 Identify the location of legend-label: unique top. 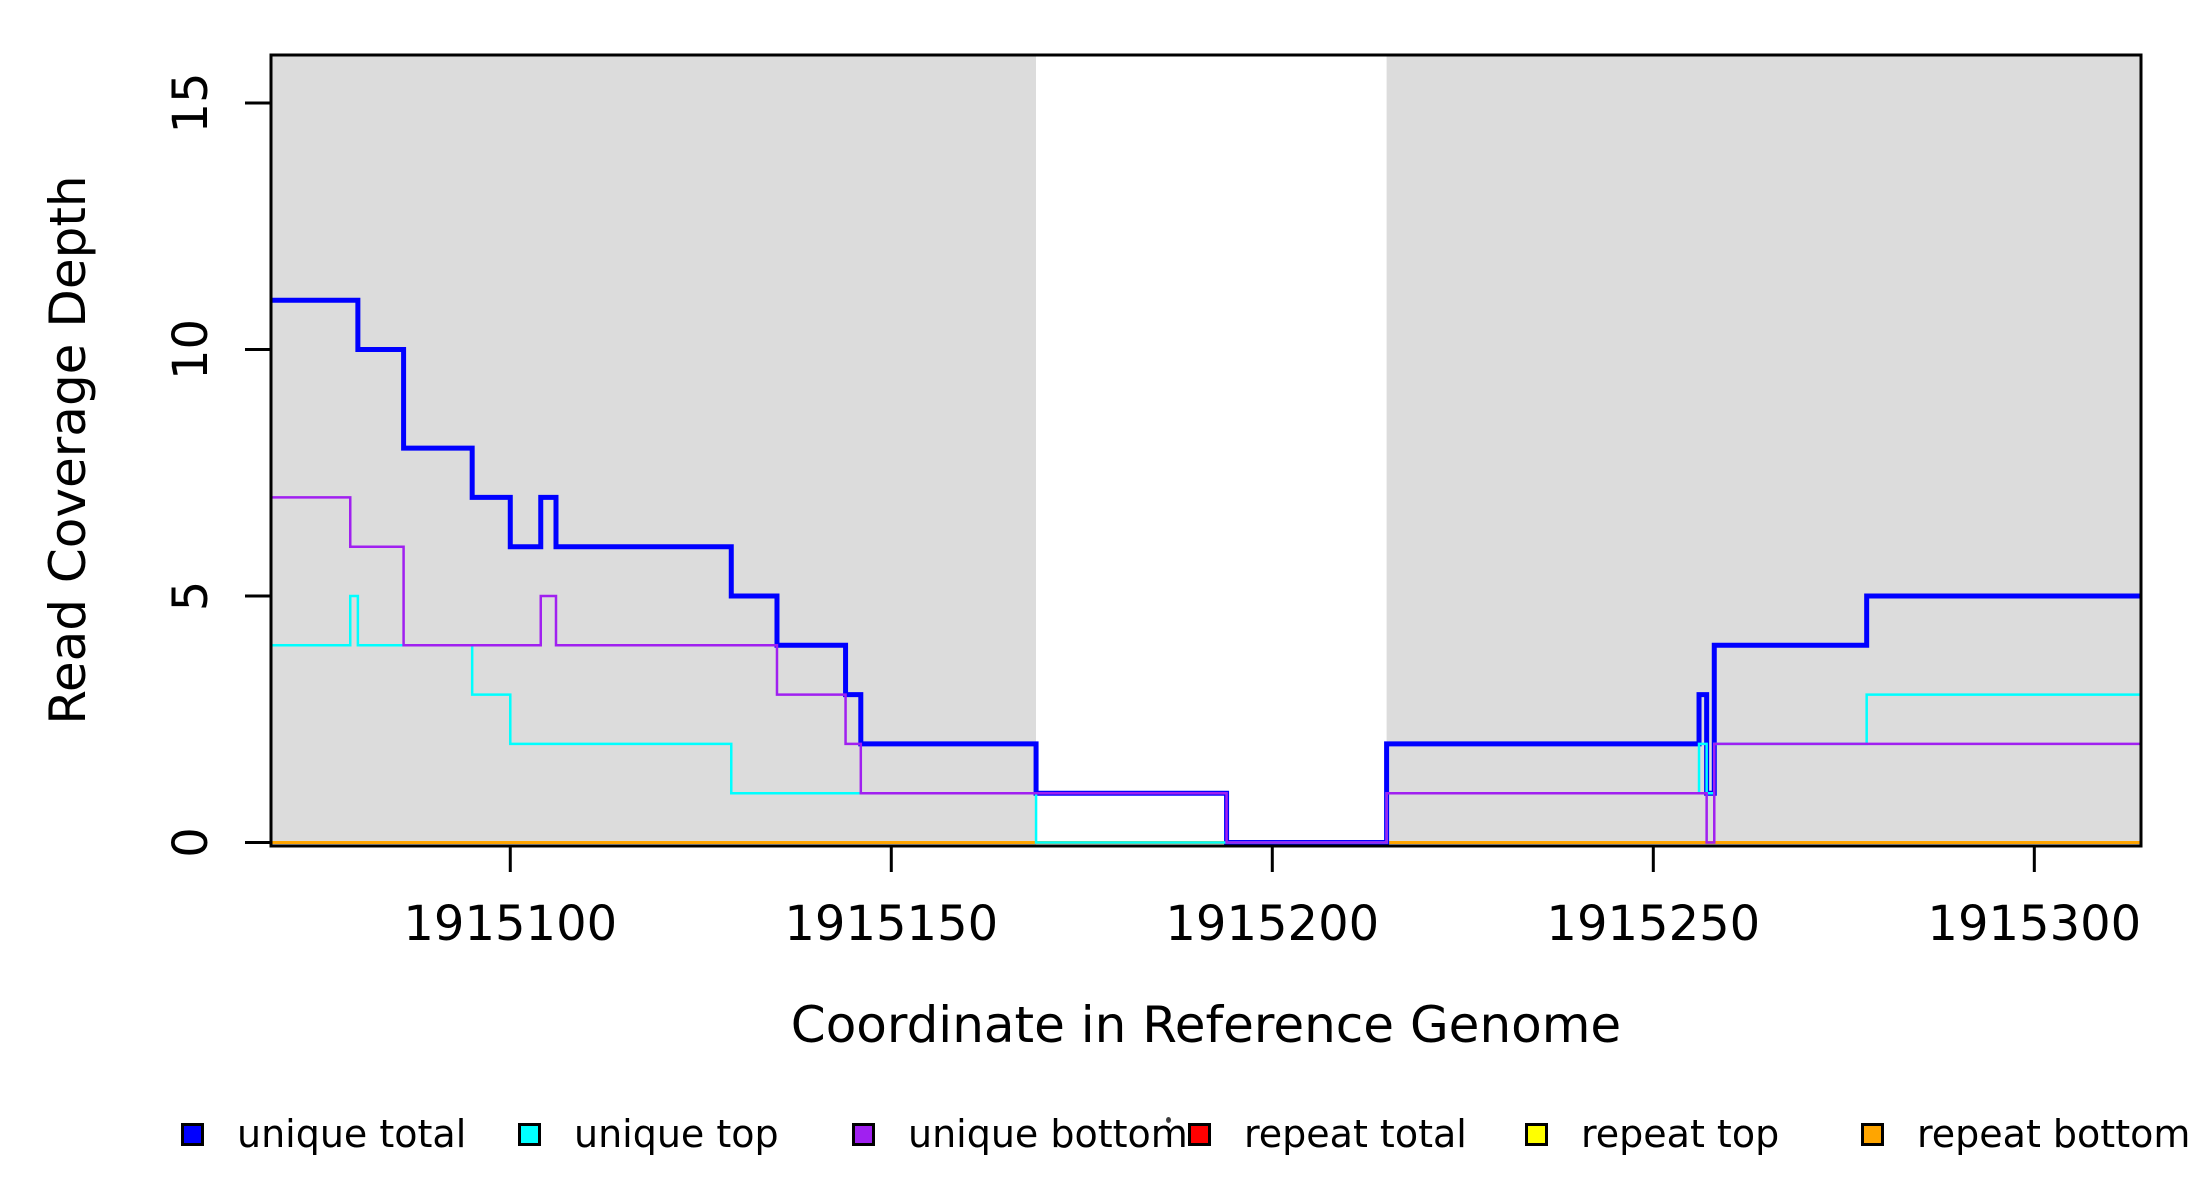
(676, 1134).